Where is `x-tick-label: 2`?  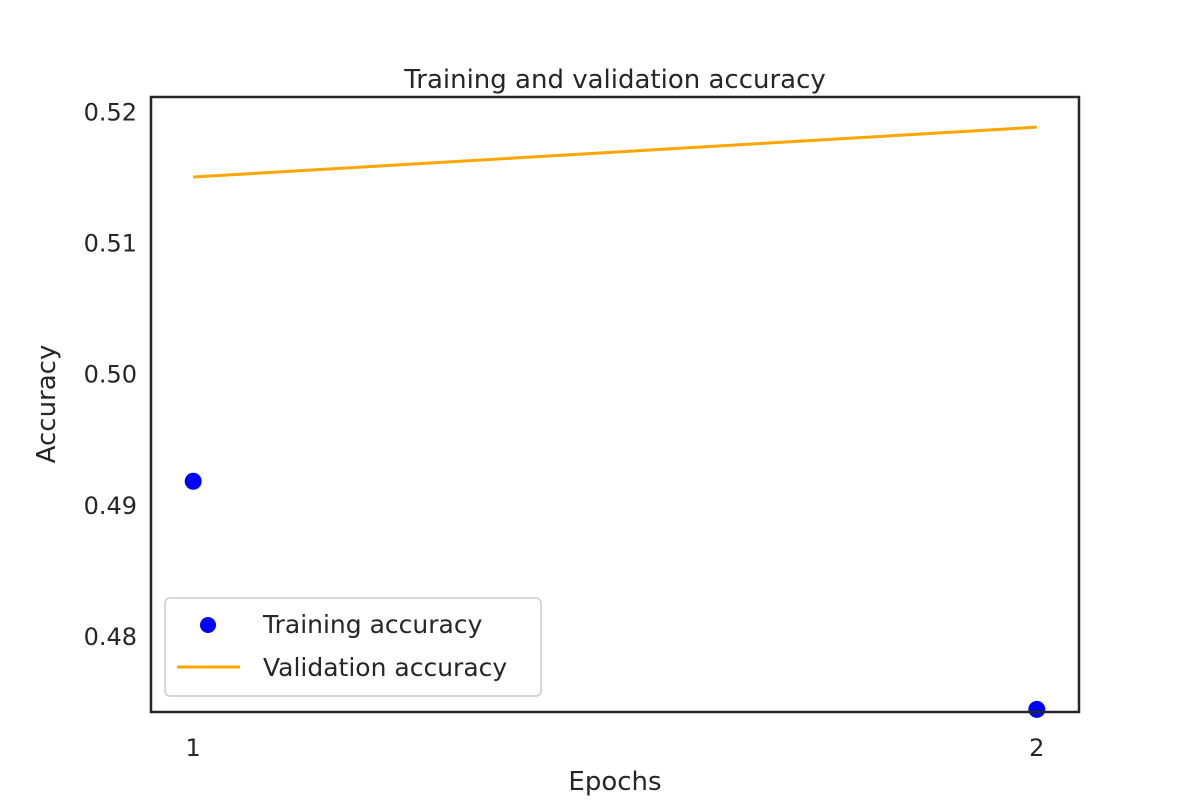
x-tick-label: 2 is located at coordinates (1036, 748).